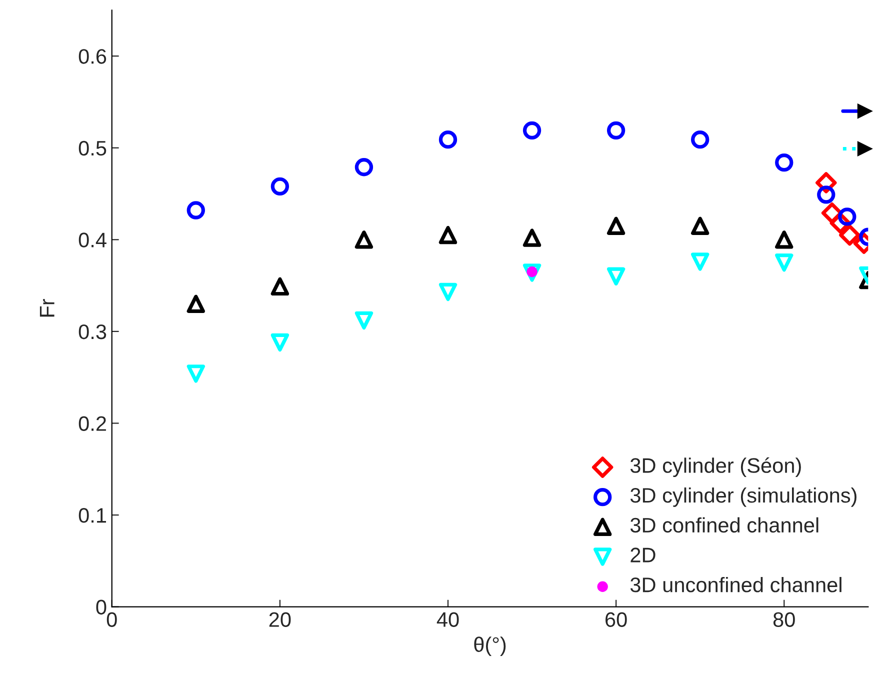 The image size is (895, 678). What do you see at coordinates (643, 555) in the screenshot?
I see `legend-label: 2D` at bounding box center [643, 555].